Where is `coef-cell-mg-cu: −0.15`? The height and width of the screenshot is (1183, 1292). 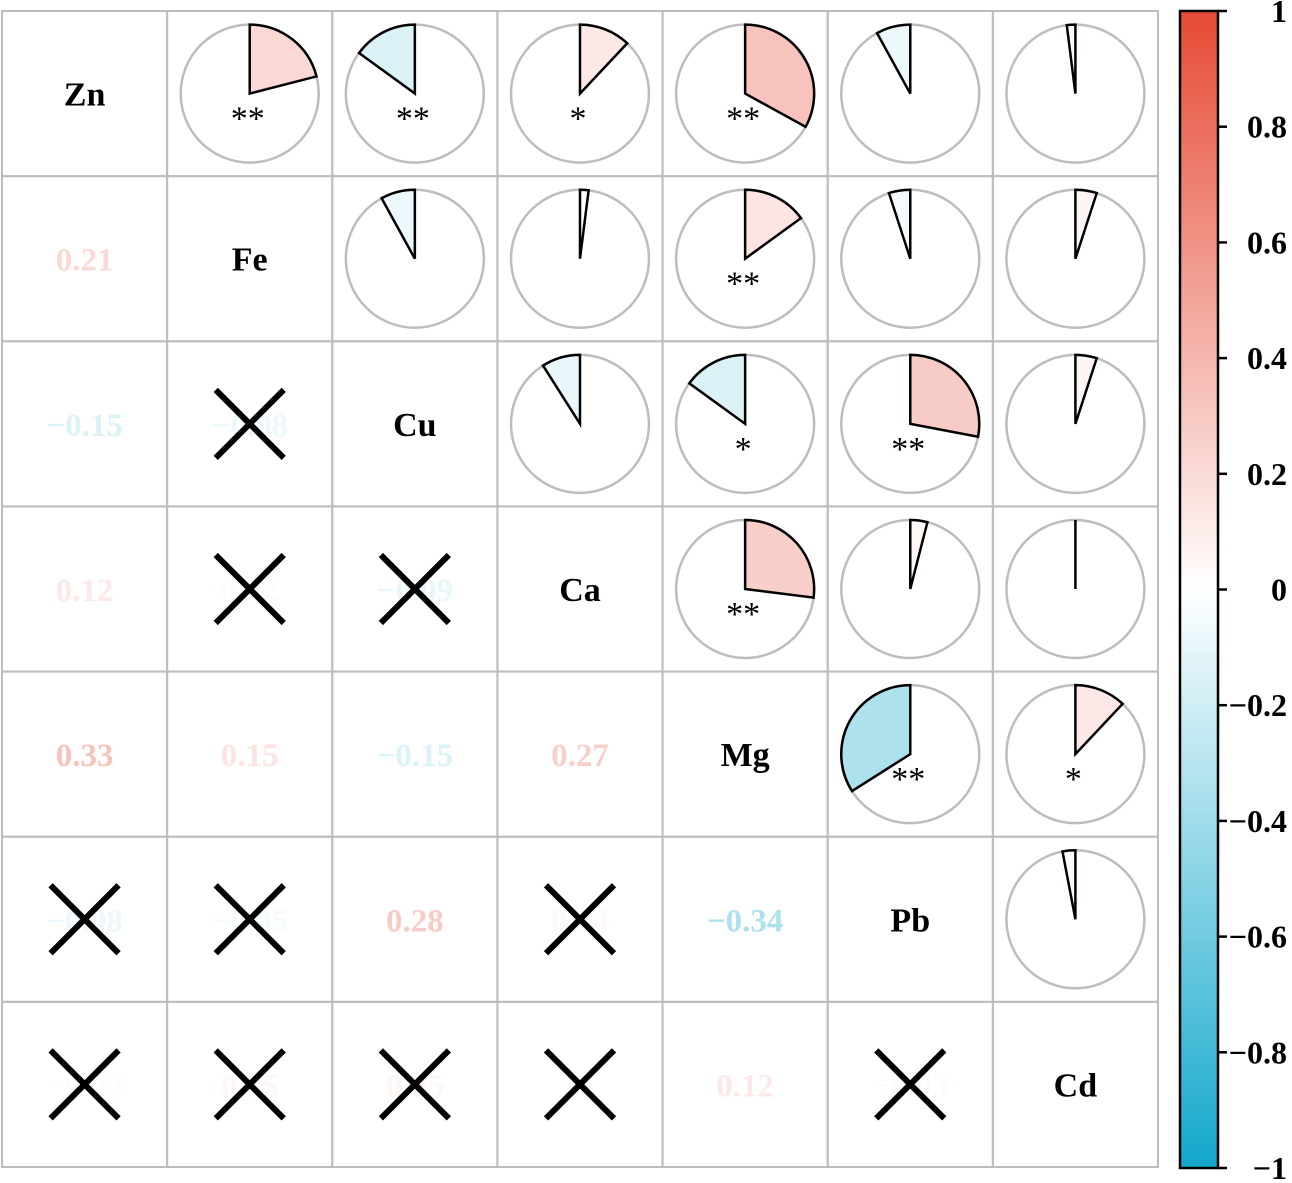
coef-cell-mg-cu: −0.15 is located at coordinates (415, 756).